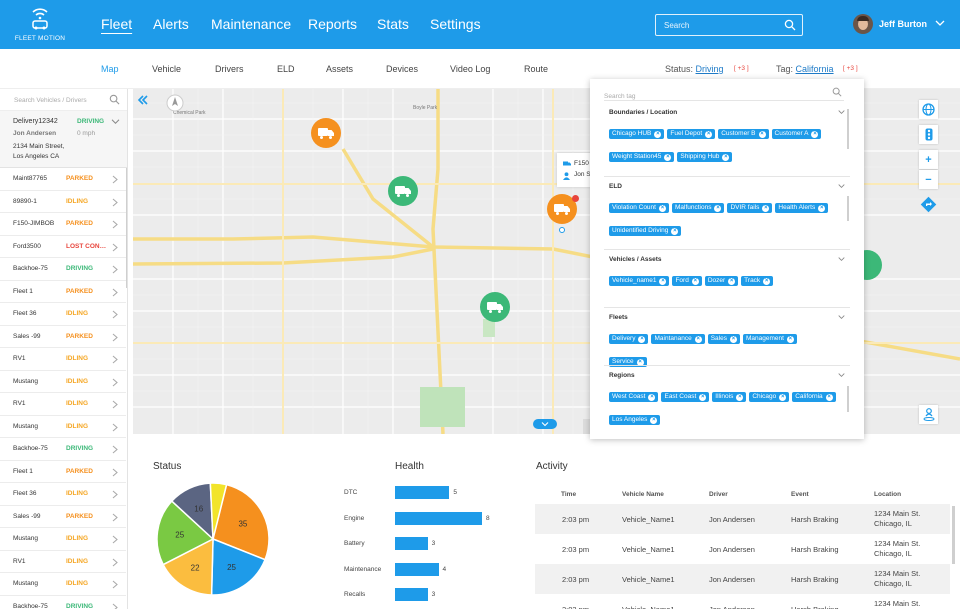  Describe the element at coordinates (928, 109) in the screenshot. I see `map-type-button` at that location.